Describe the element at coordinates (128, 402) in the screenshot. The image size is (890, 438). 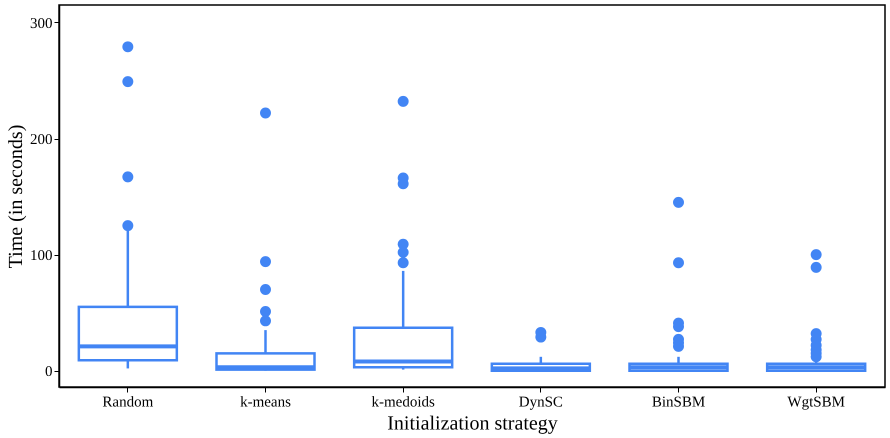
I see `x-tick-label: Random` at that location.